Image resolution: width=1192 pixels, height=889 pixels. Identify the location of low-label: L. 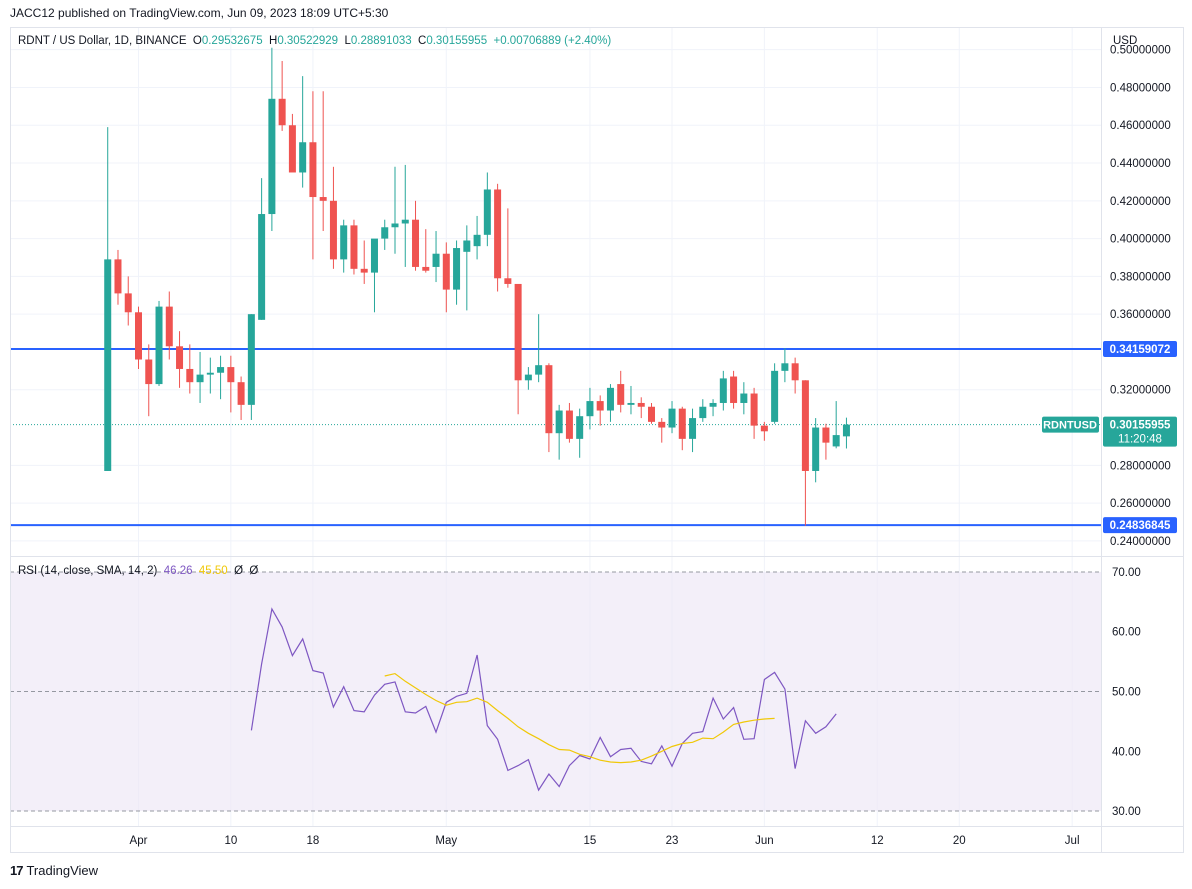
(347, 41).